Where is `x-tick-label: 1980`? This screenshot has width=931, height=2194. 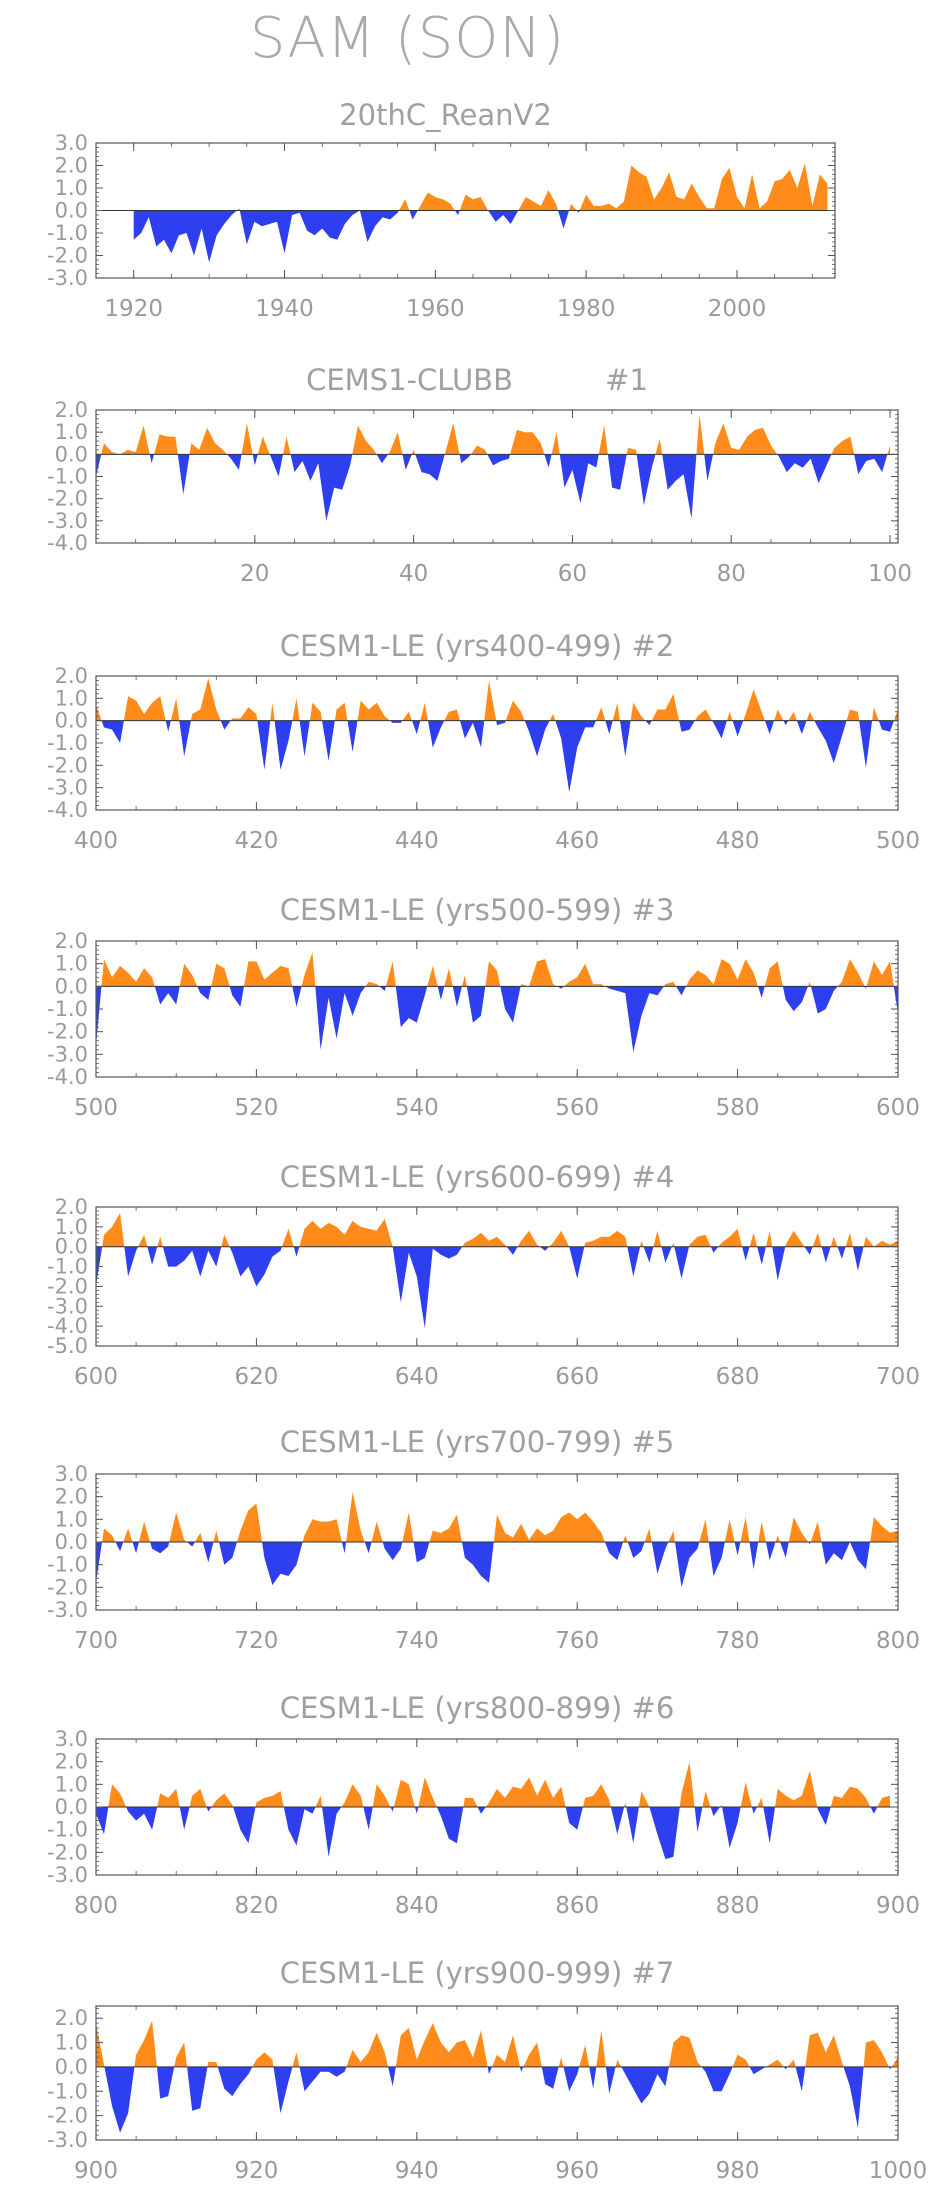
x-tick-label: 1980 is located at coordinates (586, 309).